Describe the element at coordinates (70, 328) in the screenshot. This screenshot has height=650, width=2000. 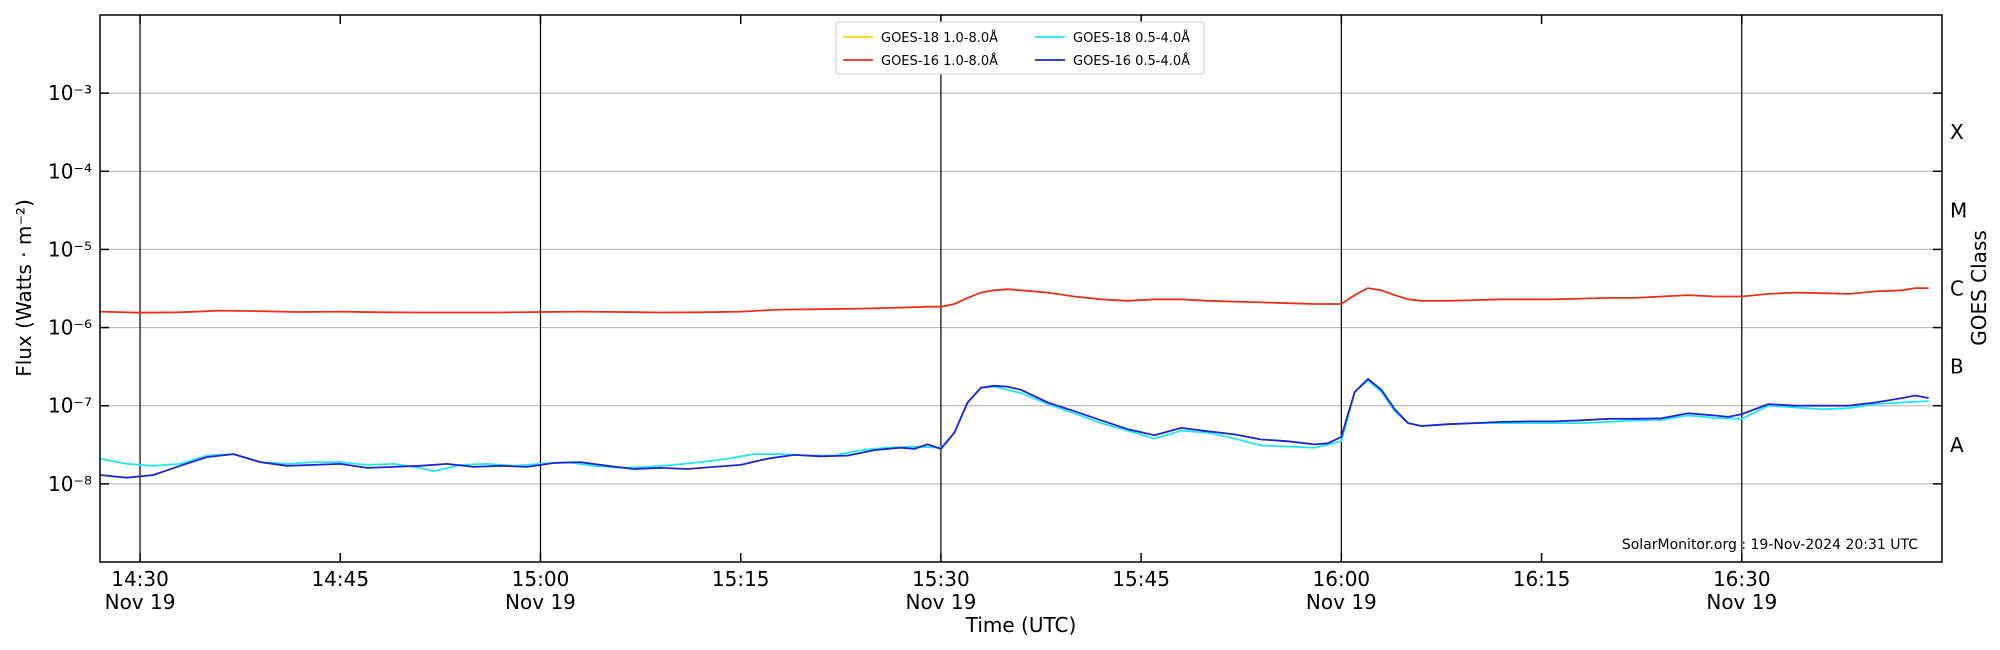
I see `y-tick-label: 10⁻⁶` at that location.